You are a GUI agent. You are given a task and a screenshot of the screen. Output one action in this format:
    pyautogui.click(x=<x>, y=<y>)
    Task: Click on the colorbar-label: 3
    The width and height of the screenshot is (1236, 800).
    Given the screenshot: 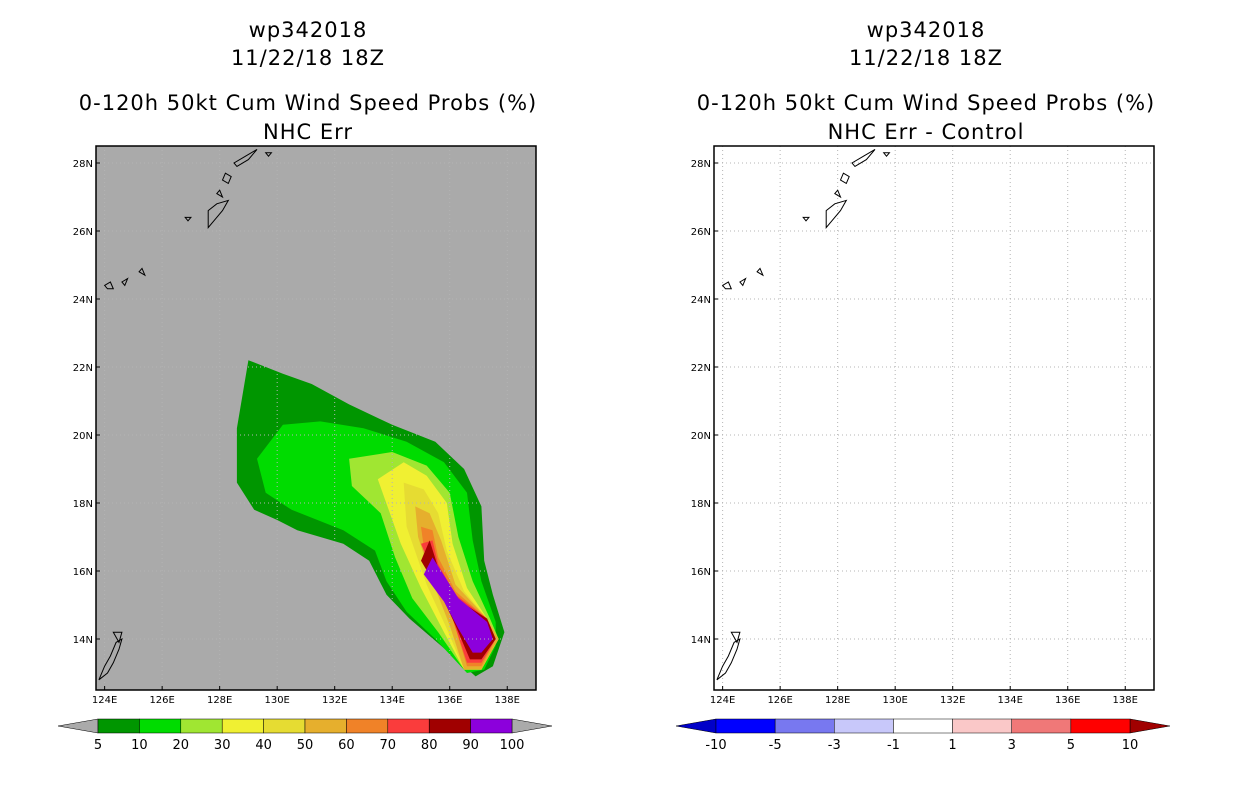 What is the action you would take?
    pyautogui.click(x=1012, y=745)
    